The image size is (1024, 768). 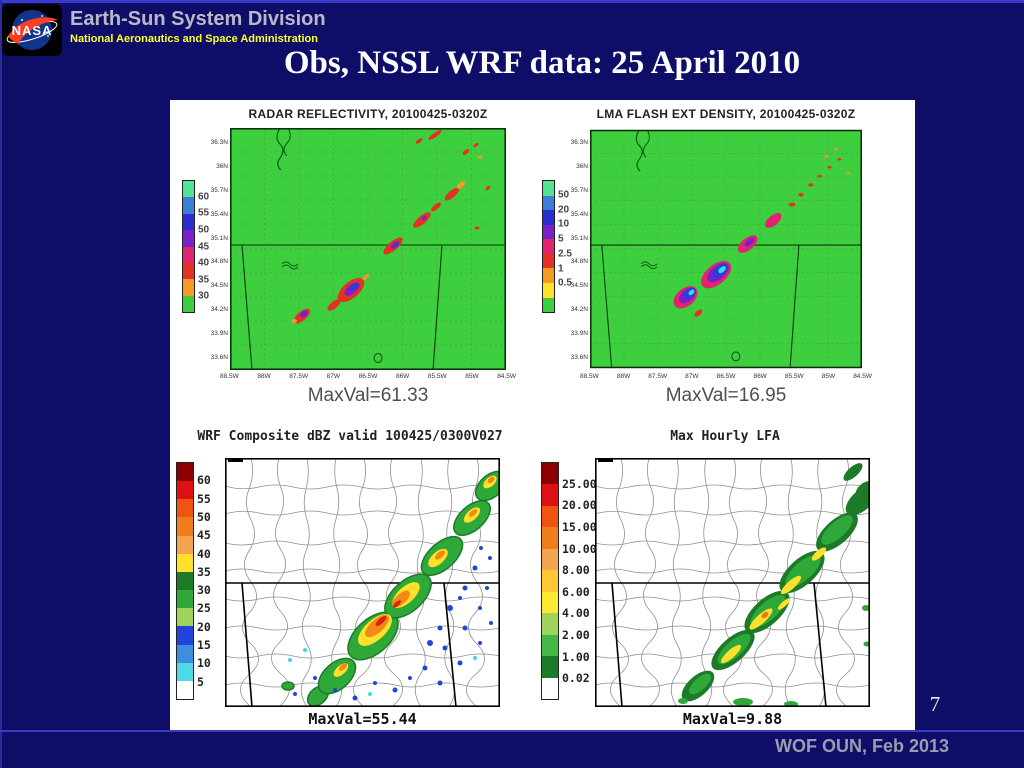 I want to click on lma-storm-cells, so click(x=762, y=232).